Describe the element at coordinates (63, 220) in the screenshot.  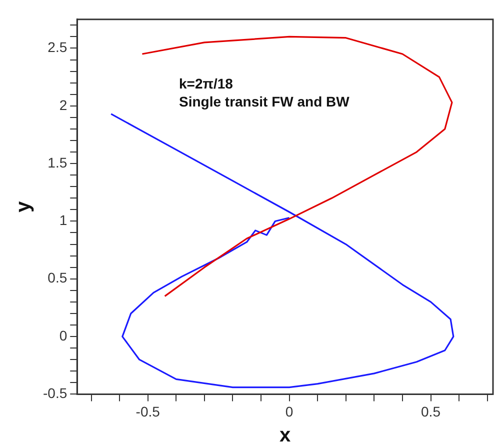
I see `y-tick-label: 1` at that location.